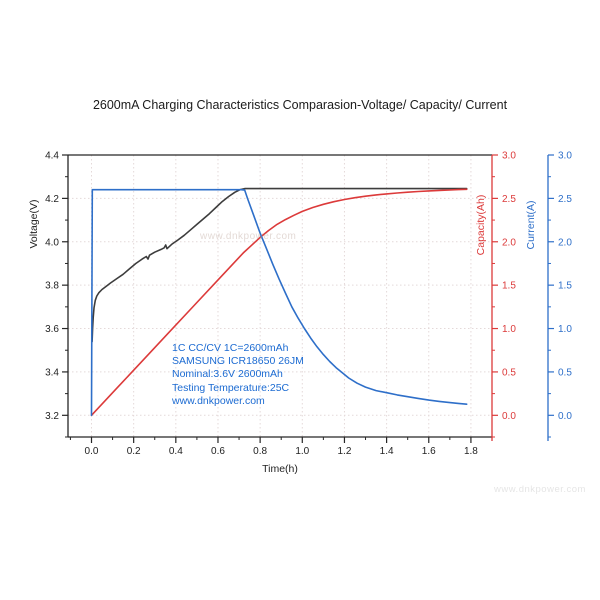  I want to click on svg-text: 0.8, so click(260, 451).